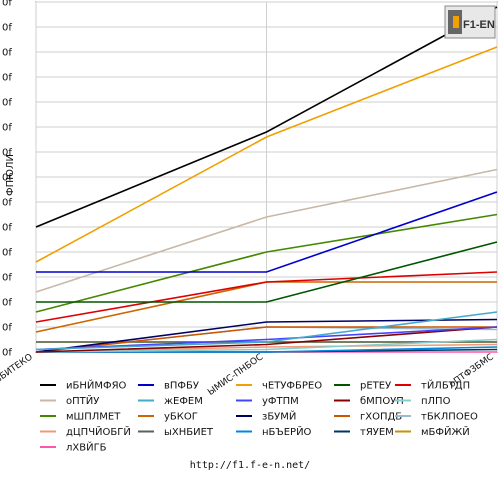  I want to click on y-axis-label: ФПЮЛИ, so click(10, 175).